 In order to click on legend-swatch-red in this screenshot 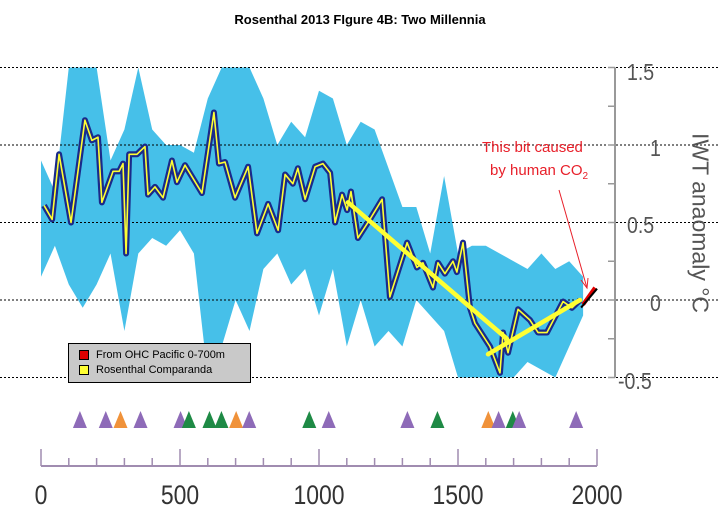, I will do `click(84, 355)`.